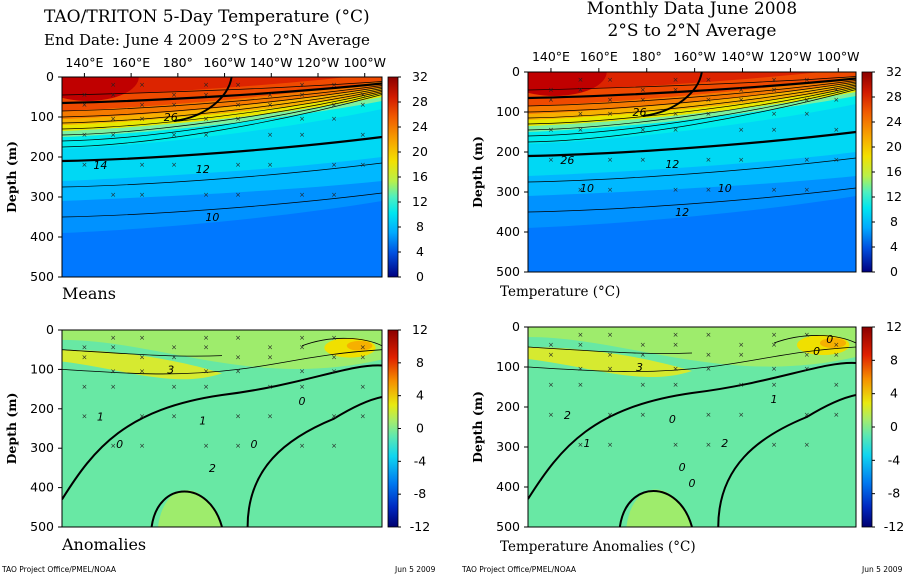  What do you see at coordinates (271, 62) in the screenshot?
I see `x-tick-label: 140°W` at bounding box center [271, 62].